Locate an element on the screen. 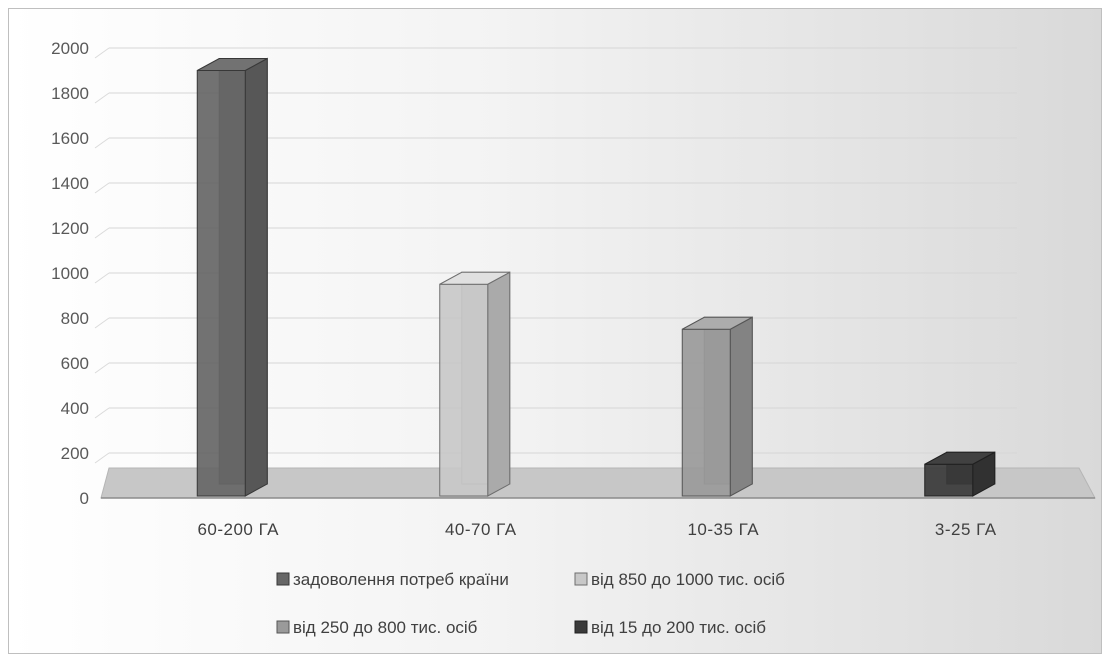 The image size is (1110, 659). y-tick-label: 600 is located at coordinates (75, 363).